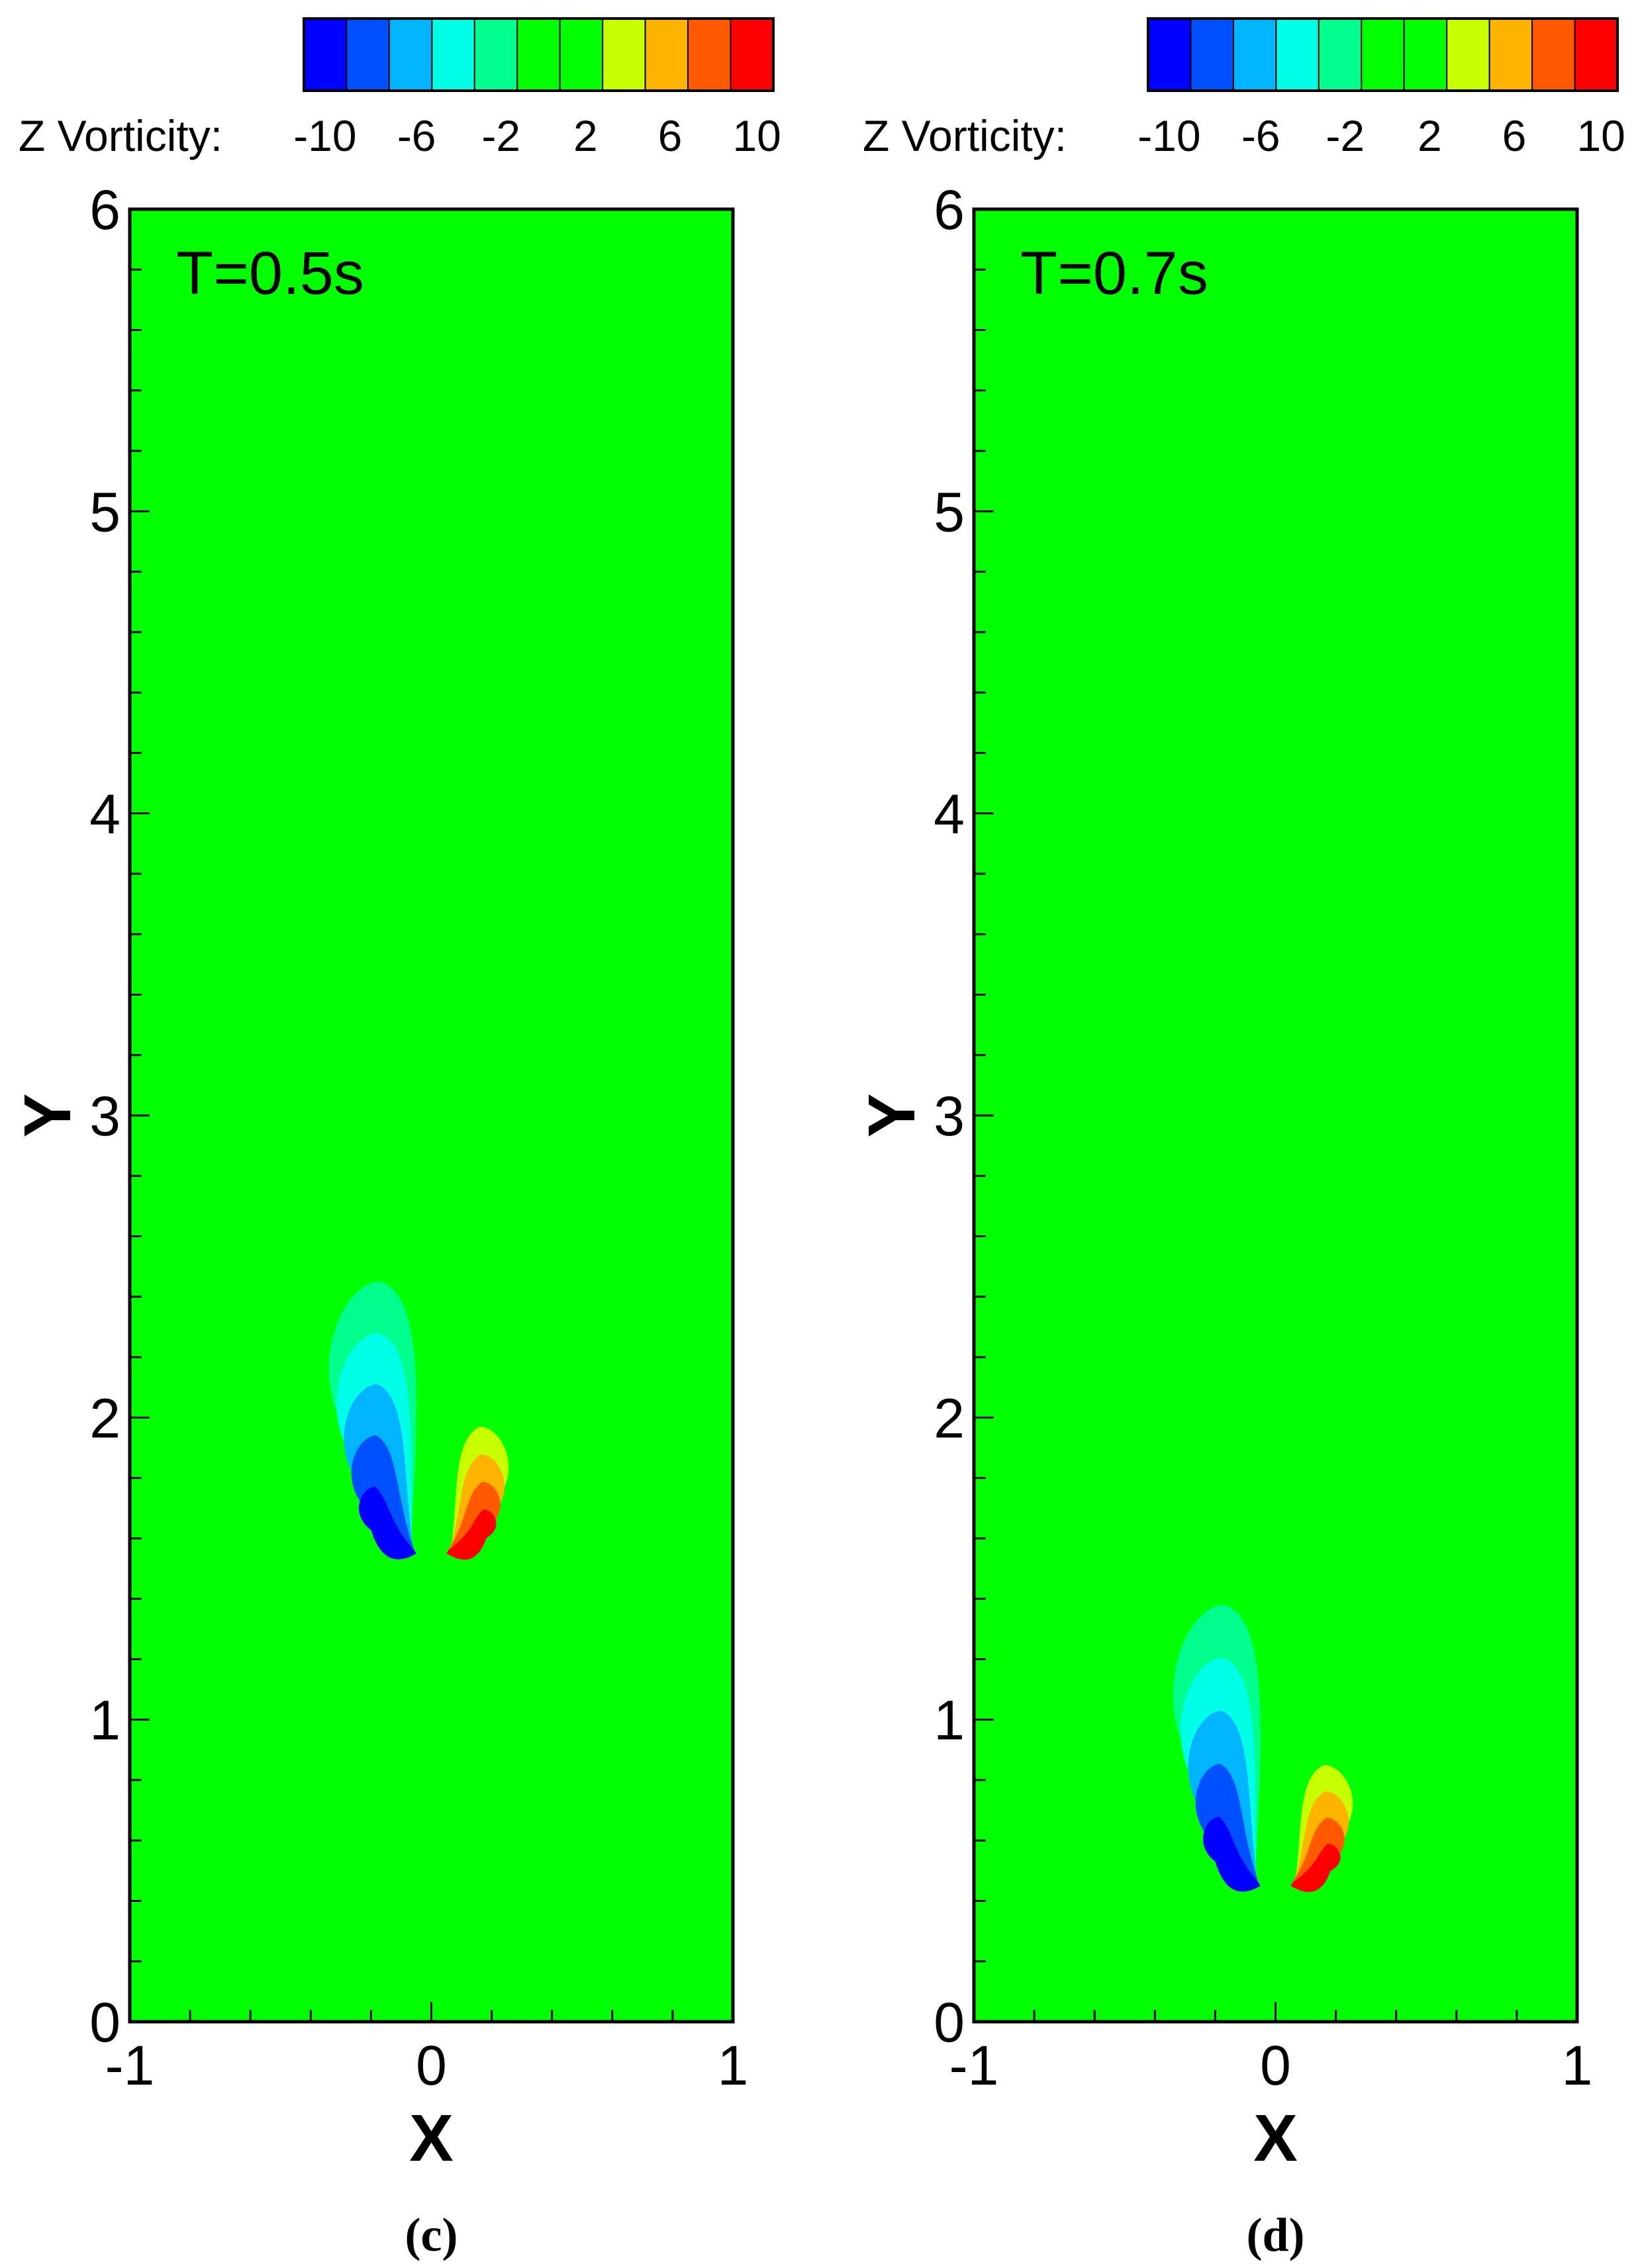 The image size is (1640, 2268). I want to click on time-annotation: T=0.7s, so click(1114, 273).